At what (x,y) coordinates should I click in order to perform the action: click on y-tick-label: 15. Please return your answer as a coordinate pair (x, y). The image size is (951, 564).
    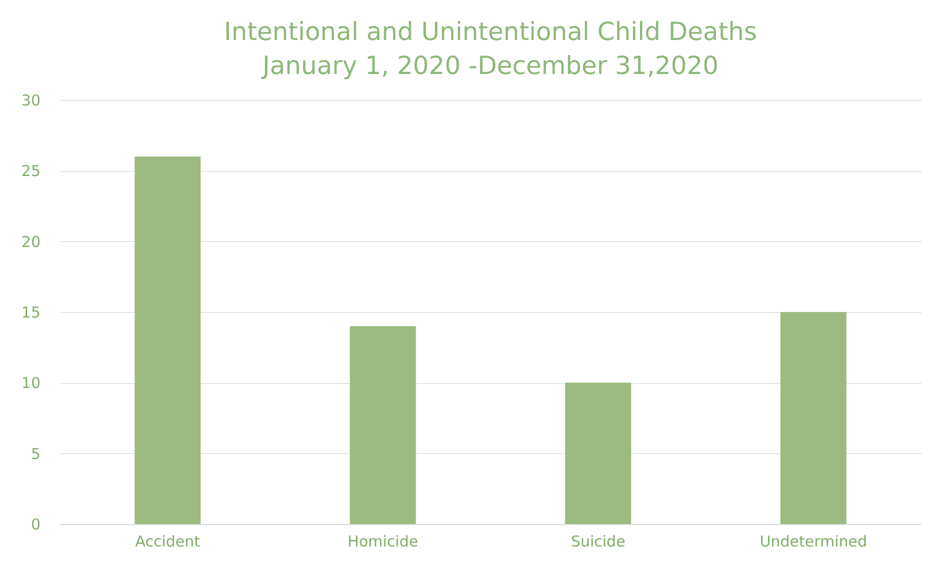
    Looking at the image, I should click on (30, 313).